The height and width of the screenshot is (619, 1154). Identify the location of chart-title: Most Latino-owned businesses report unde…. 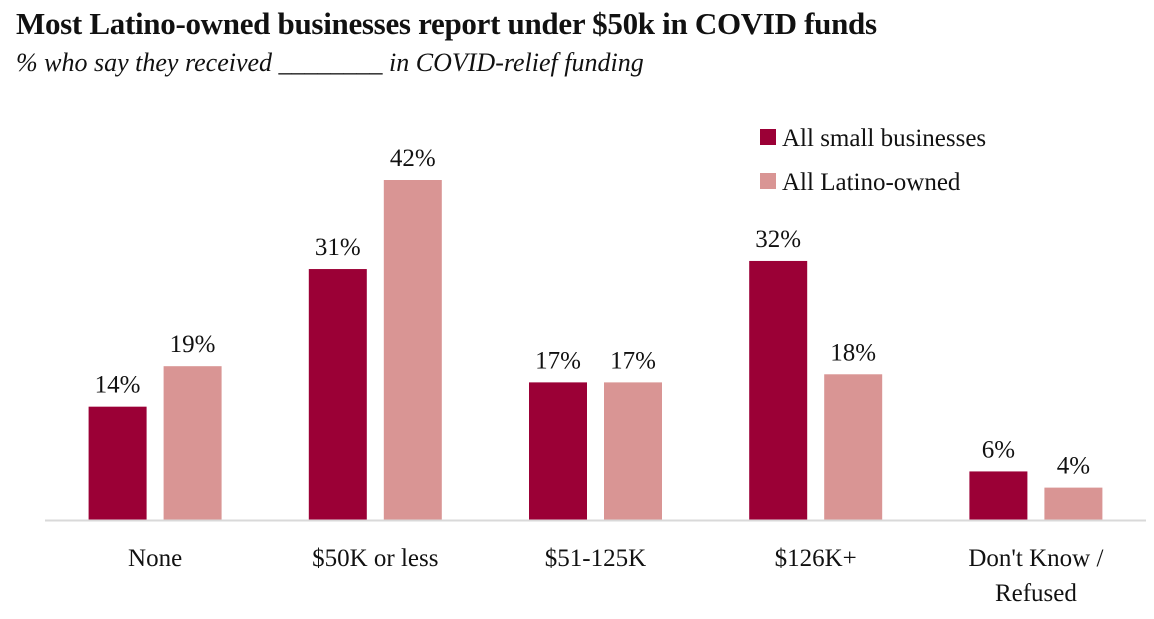
(446, 23).